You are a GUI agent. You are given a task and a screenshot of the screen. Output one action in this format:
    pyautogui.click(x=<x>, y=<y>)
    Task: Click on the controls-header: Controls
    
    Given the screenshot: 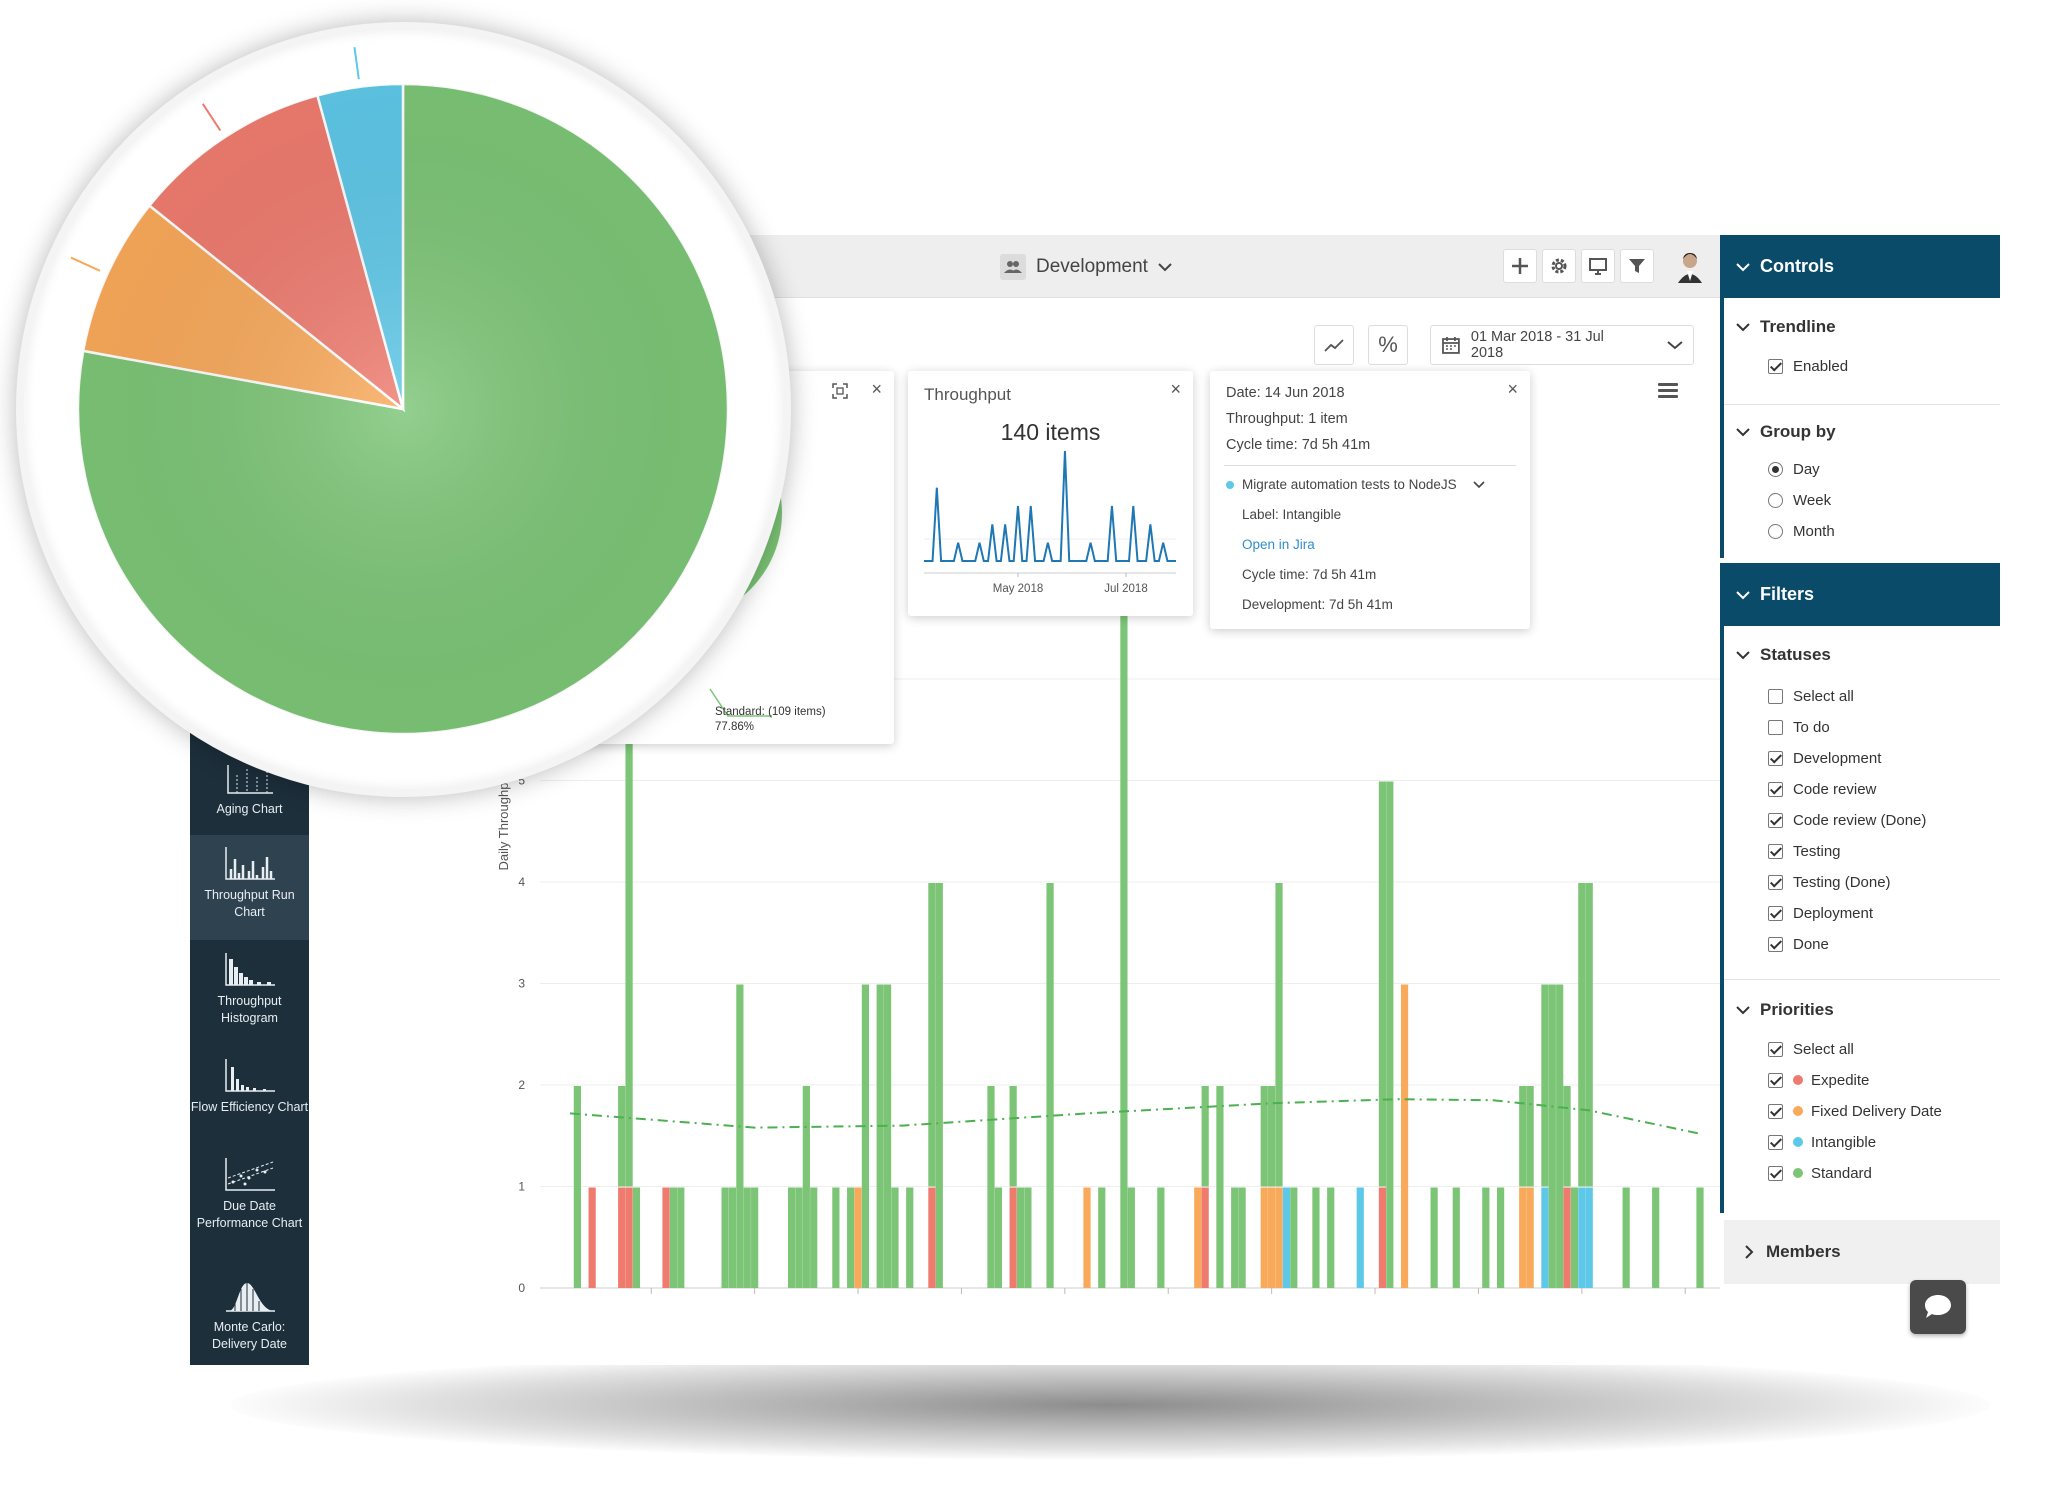 What is the action you would take?
    pyautogui.click(x=1860, y=266)
    